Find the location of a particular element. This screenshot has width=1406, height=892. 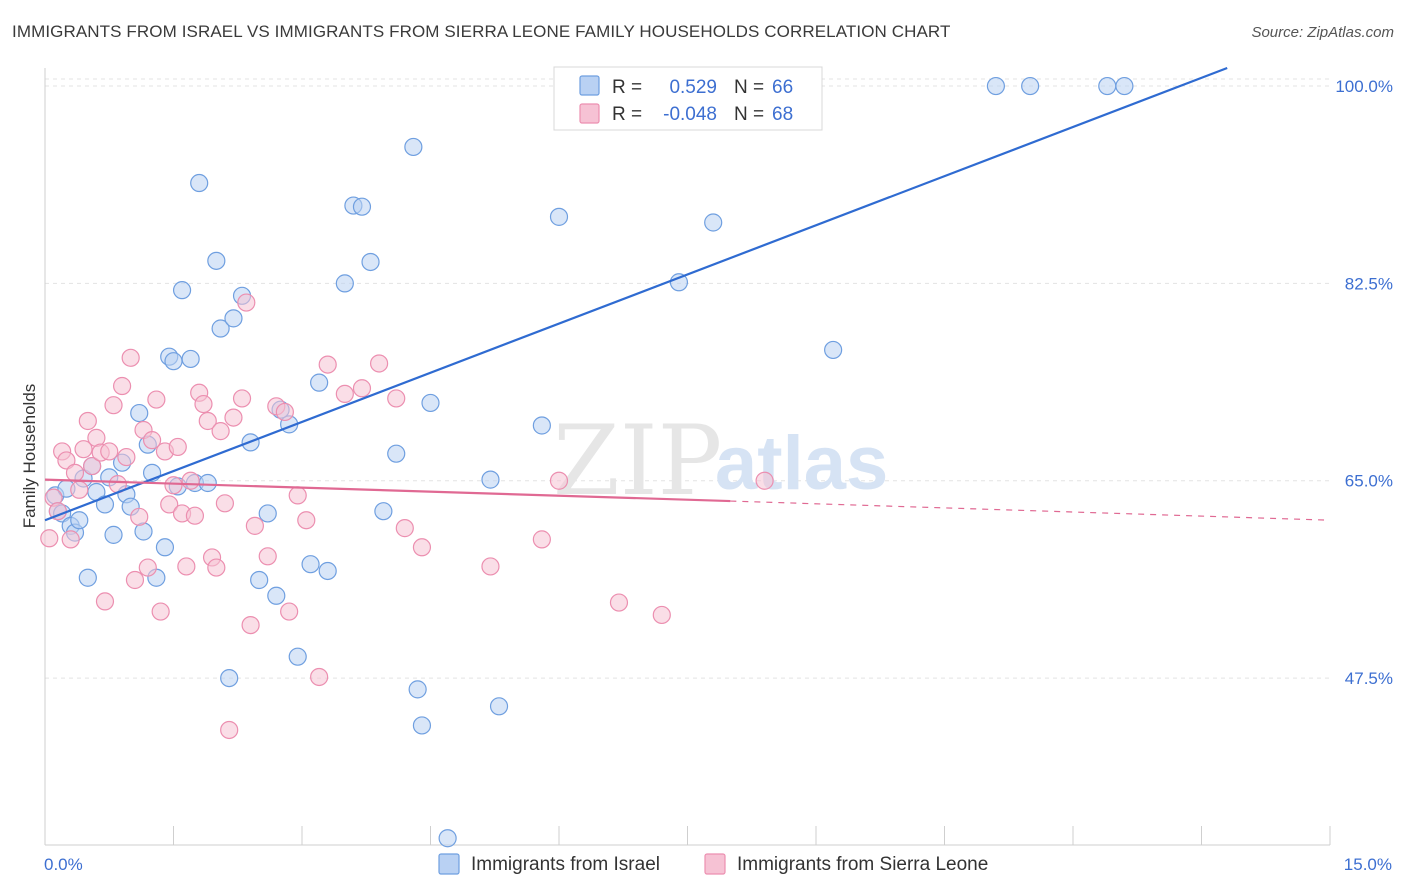

y-tick-label: 65.0% is located at coordinates (1369, 481).